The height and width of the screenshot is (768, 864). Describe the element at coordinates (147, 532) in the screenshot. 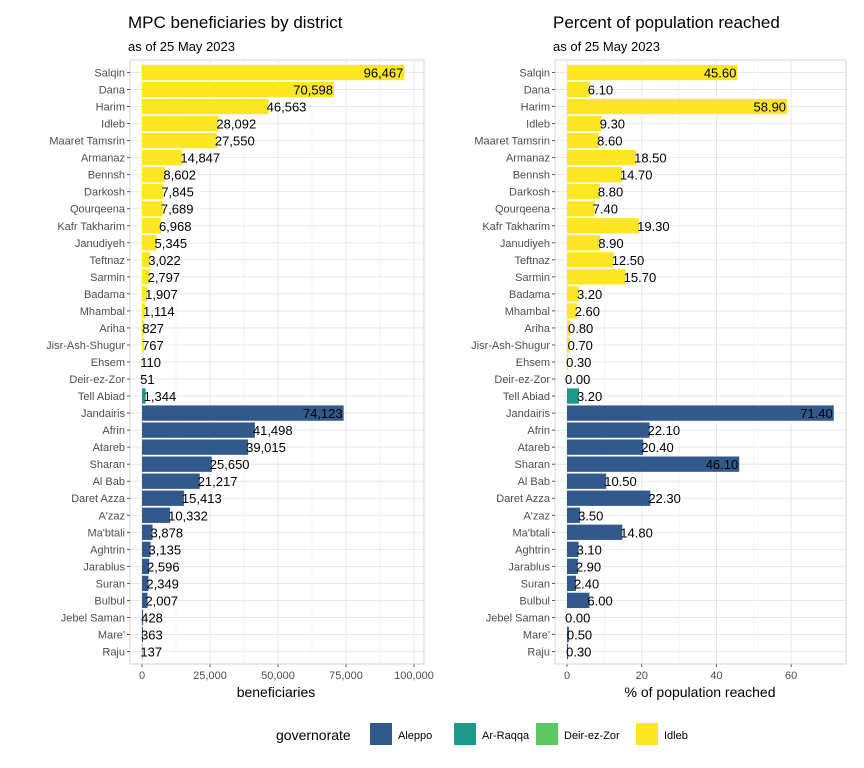

I see `bar-ma-btali` at that location.